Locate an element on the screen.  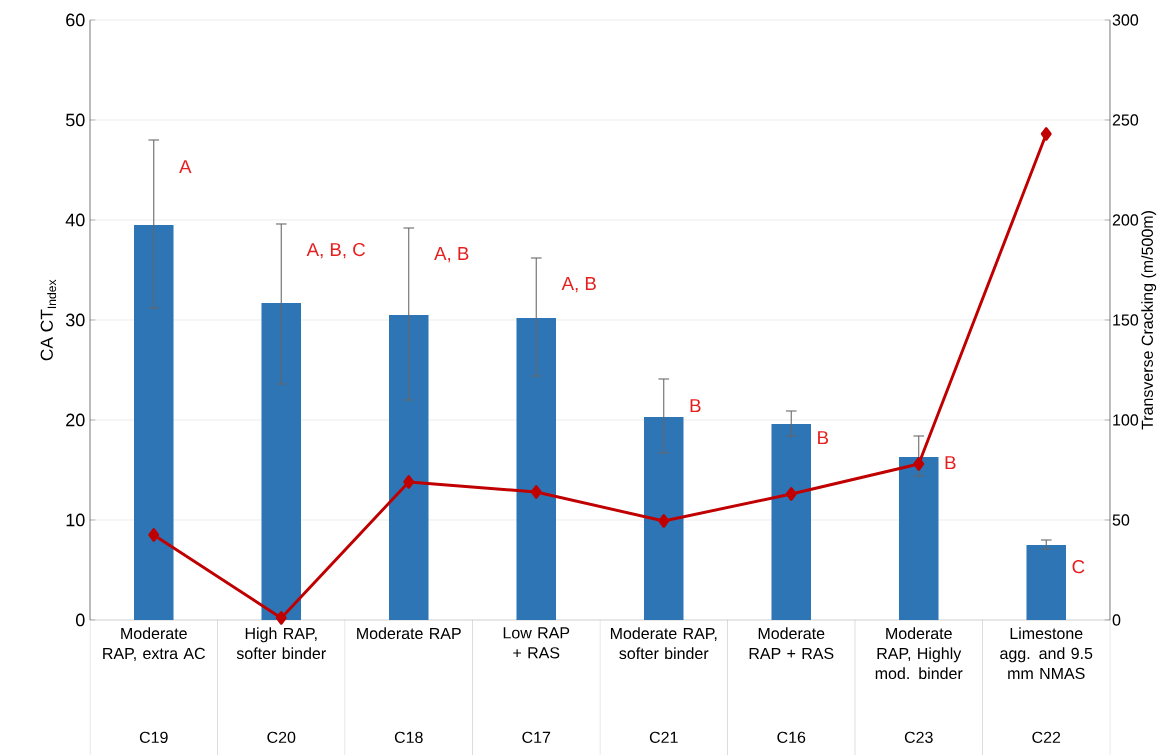
y2-tick-label: 0 is located at coordinates (1116, 620).